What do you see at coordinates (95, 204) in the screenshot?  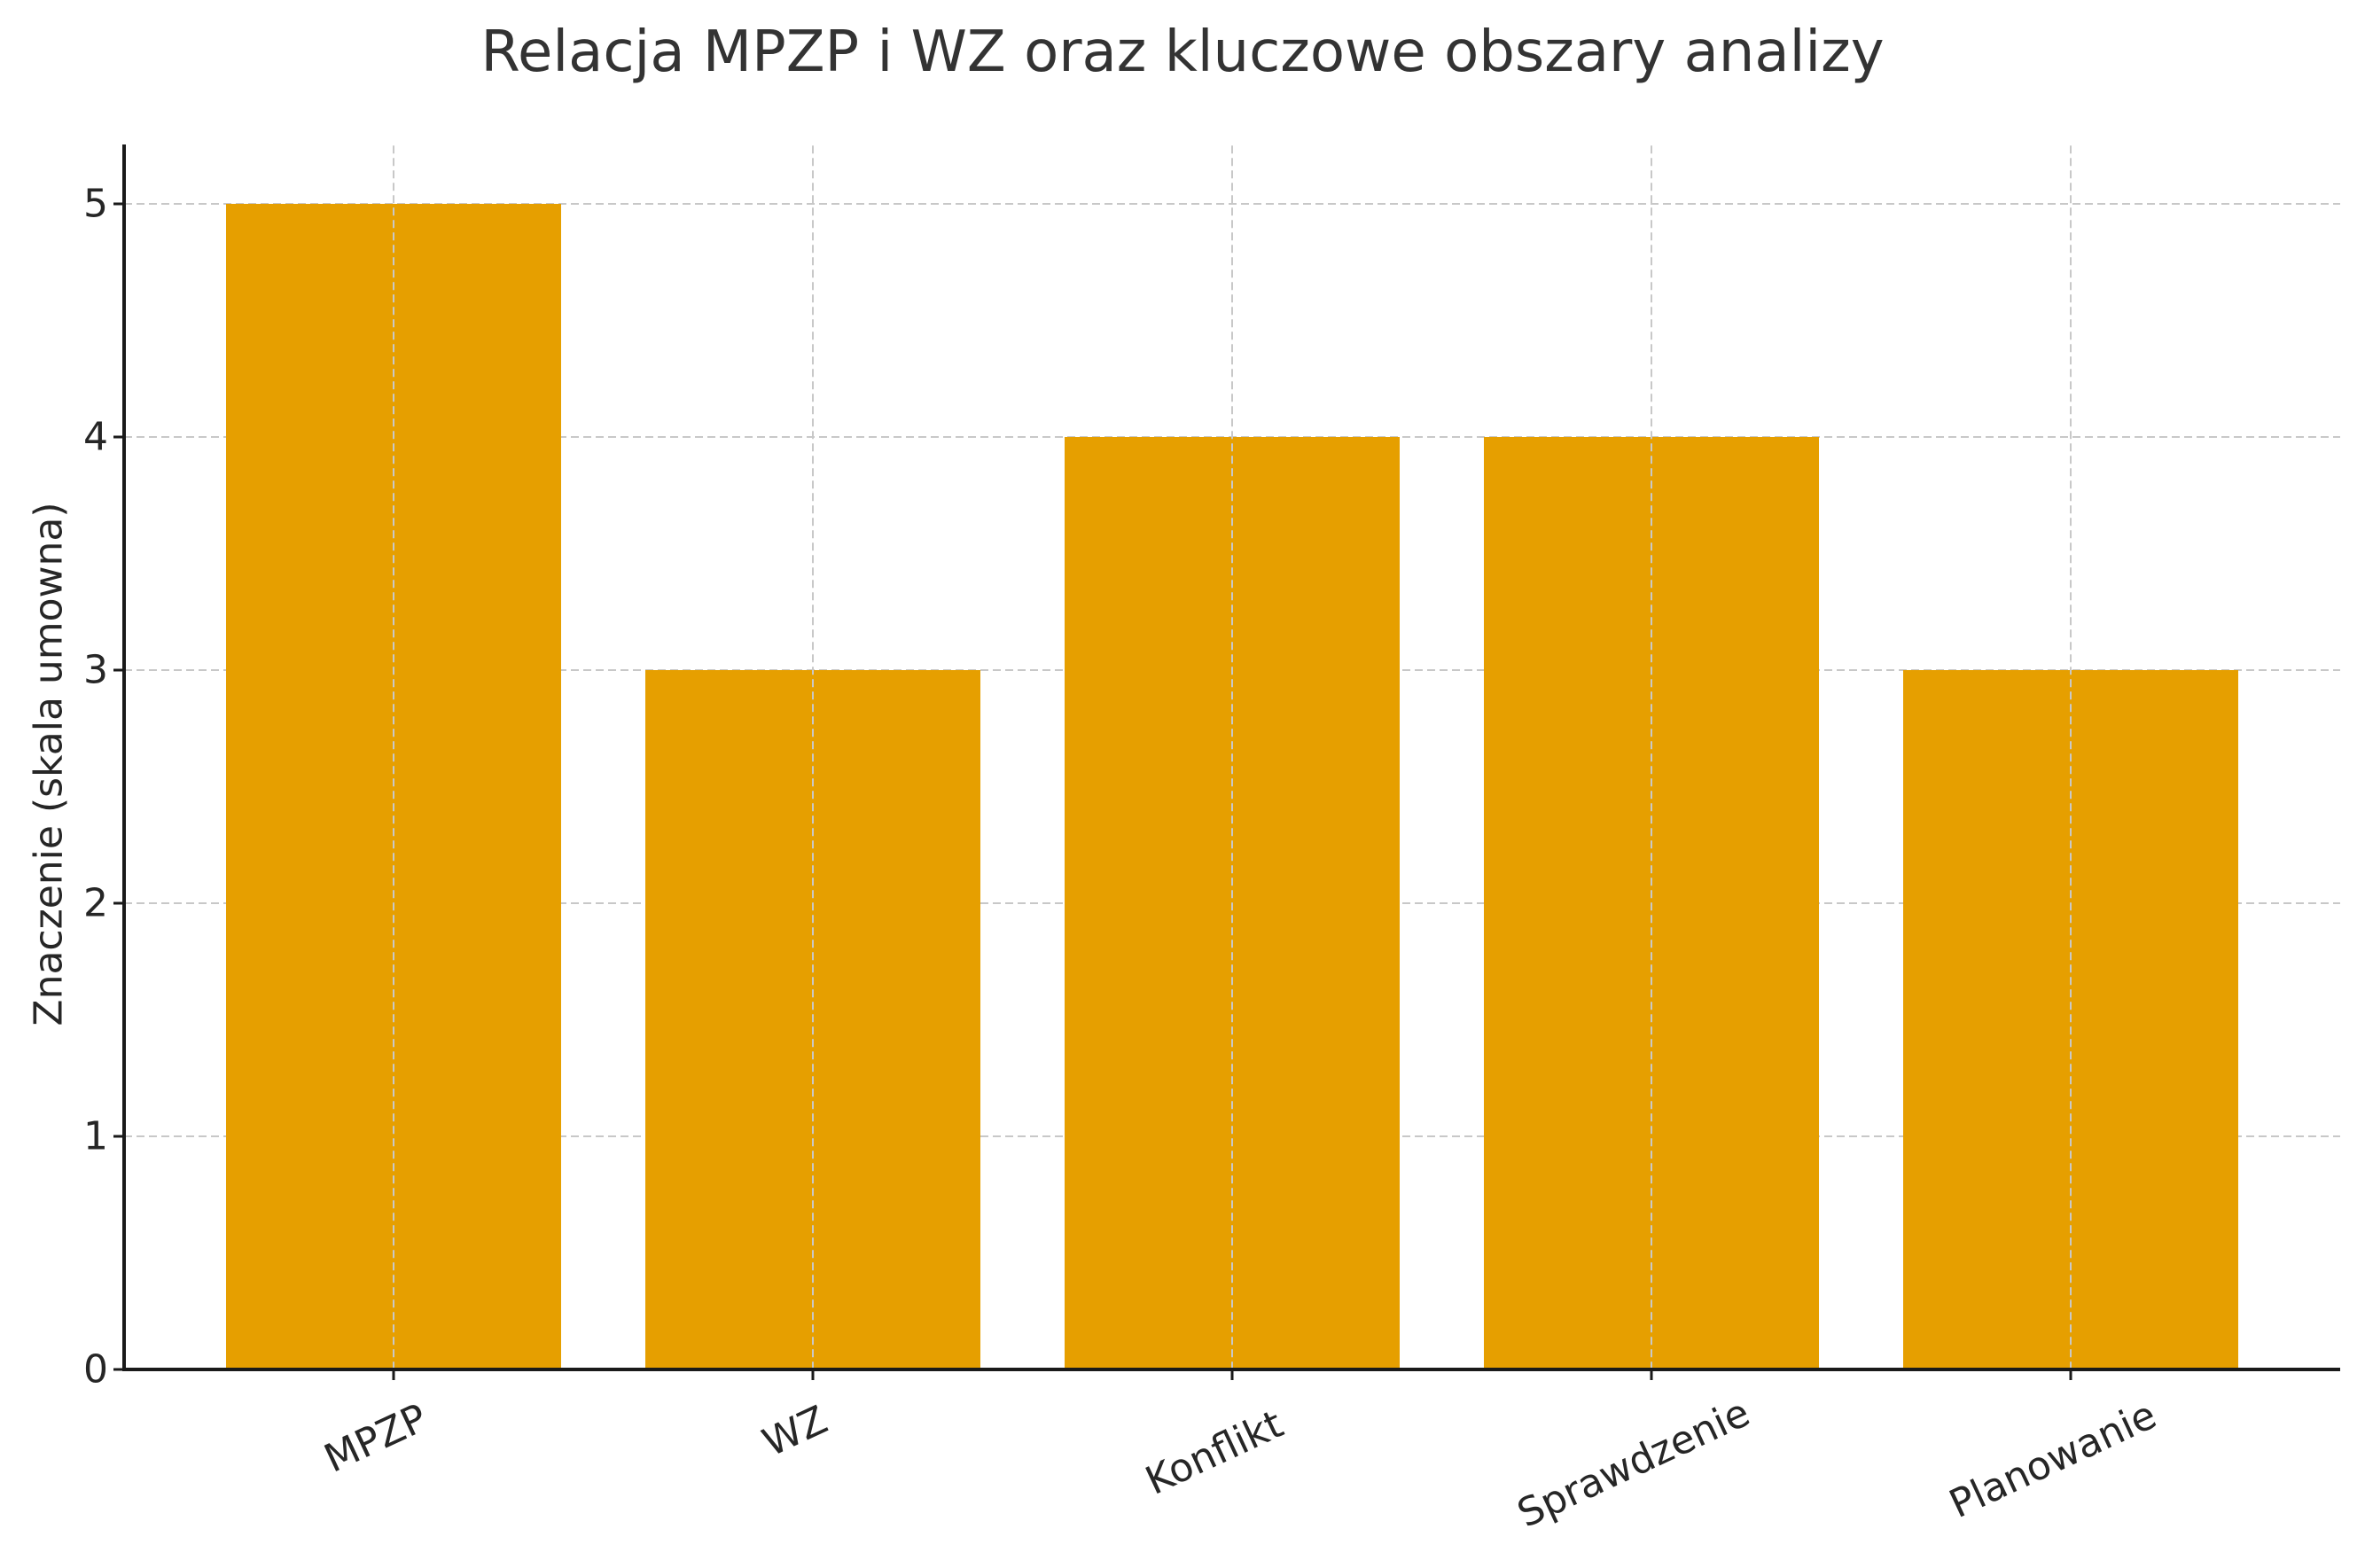 I see `y-tick-label: 5` at bounding box center [95, 204].